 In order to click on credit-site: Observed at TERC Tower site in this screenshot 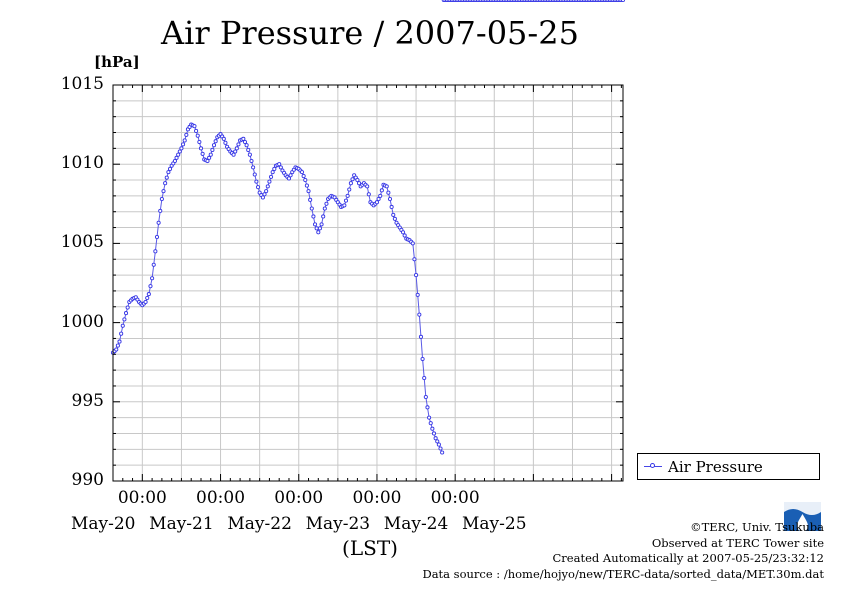, I will do `click(737, 542)`.